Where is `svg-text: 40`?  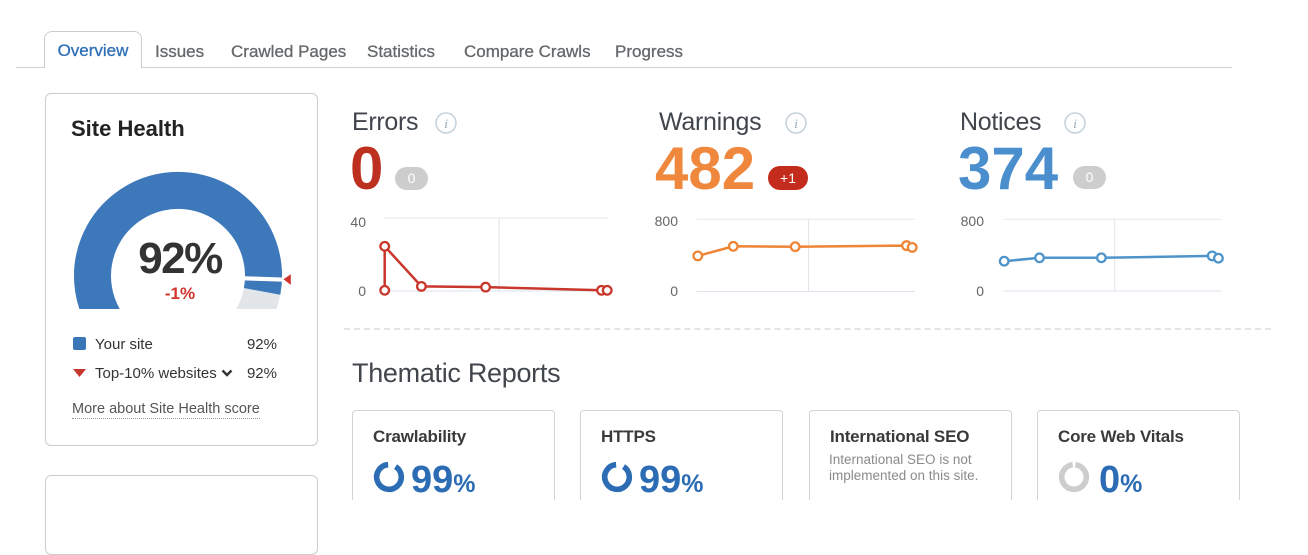 svg-text: 40 is located at coordinates (358, 222).